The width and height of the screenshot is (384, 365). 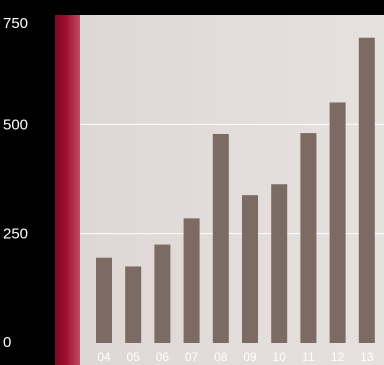 I want to click on y-axis-tick-labels: 0 250 500 750, so click(x=15, y=183).